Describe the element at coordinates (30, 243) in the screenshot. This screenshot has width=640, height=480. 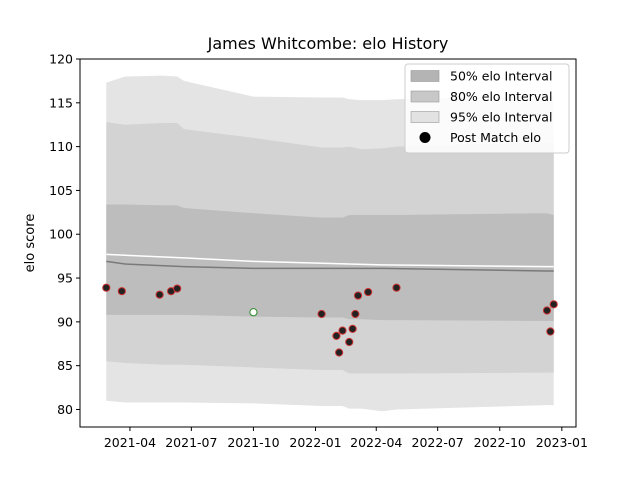
I see `y-axis-title: elo score` at that location.